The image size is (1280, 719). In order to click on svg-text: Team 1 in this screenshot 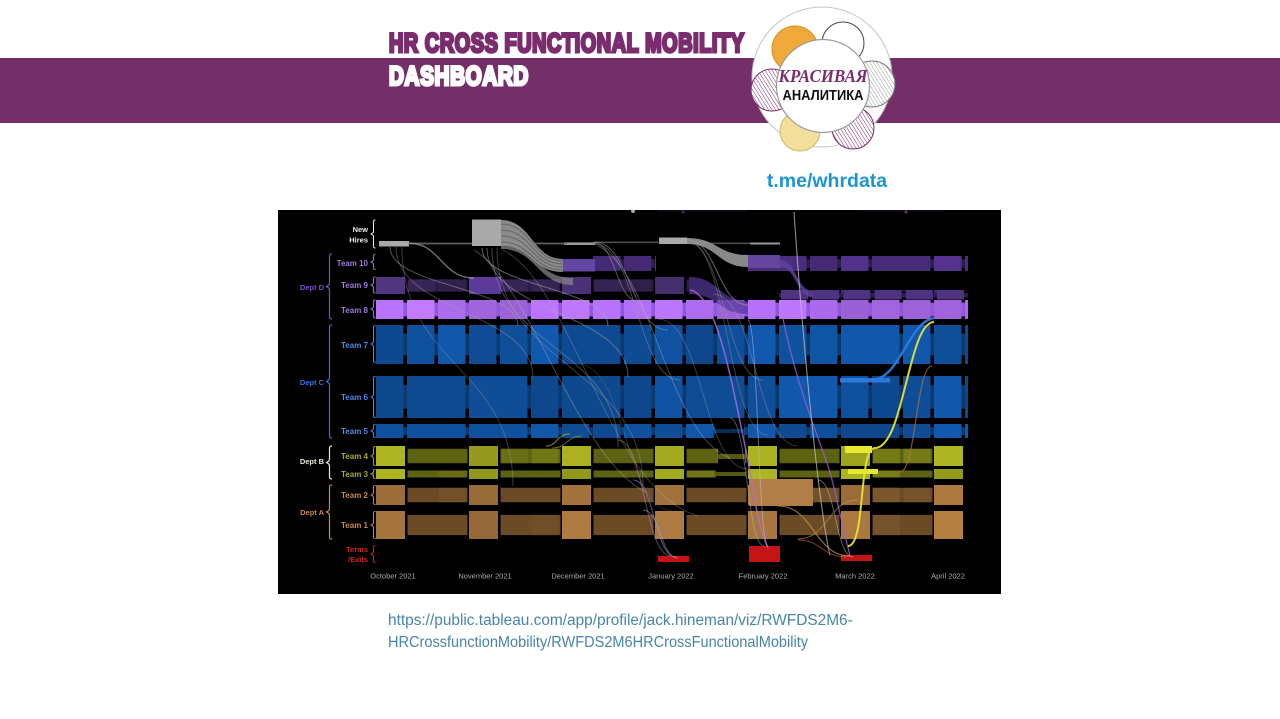, I will do `click(355, 525)`.